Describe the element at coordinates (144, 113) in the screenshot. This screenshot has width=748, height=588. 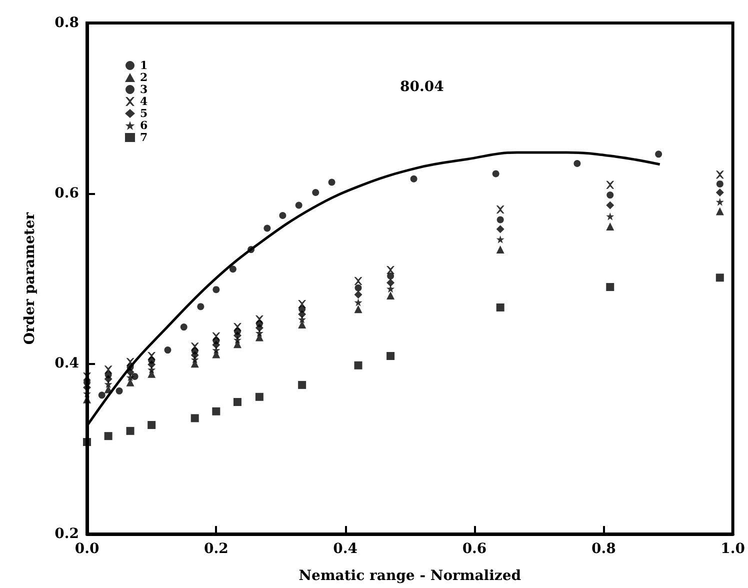
I see `legend-label: 5` at that location.